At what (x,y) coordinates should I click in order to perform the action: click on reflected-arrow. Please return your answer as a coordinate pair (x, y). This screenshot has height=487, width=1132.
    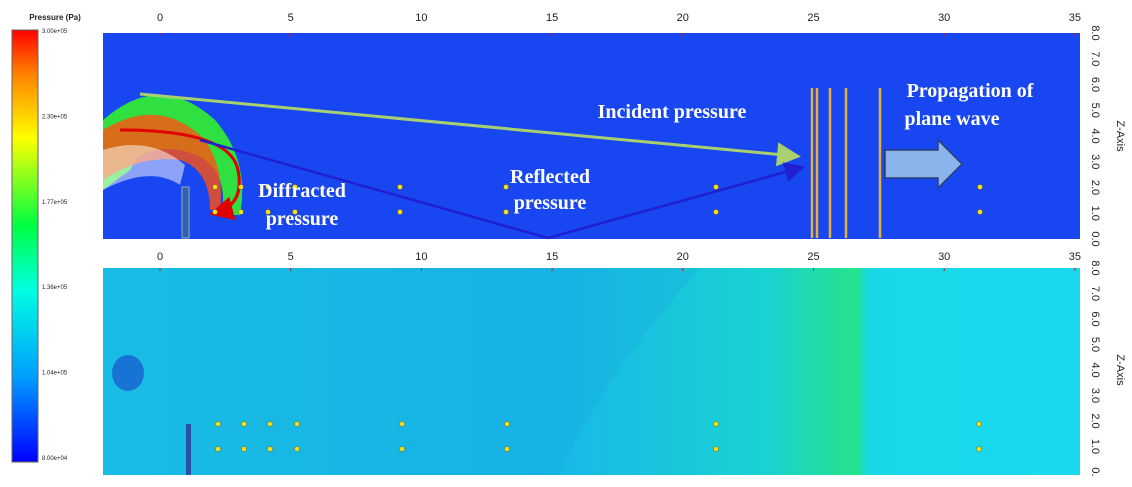
    Looking at the image, I should click on (502, 189).